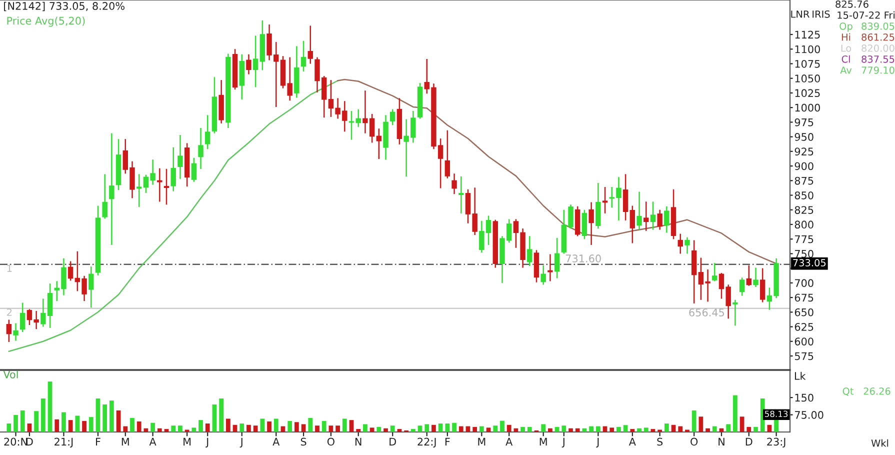 The image size is (895, 455). I want to click on ref-line-label: 731.60, so click(583, 258).